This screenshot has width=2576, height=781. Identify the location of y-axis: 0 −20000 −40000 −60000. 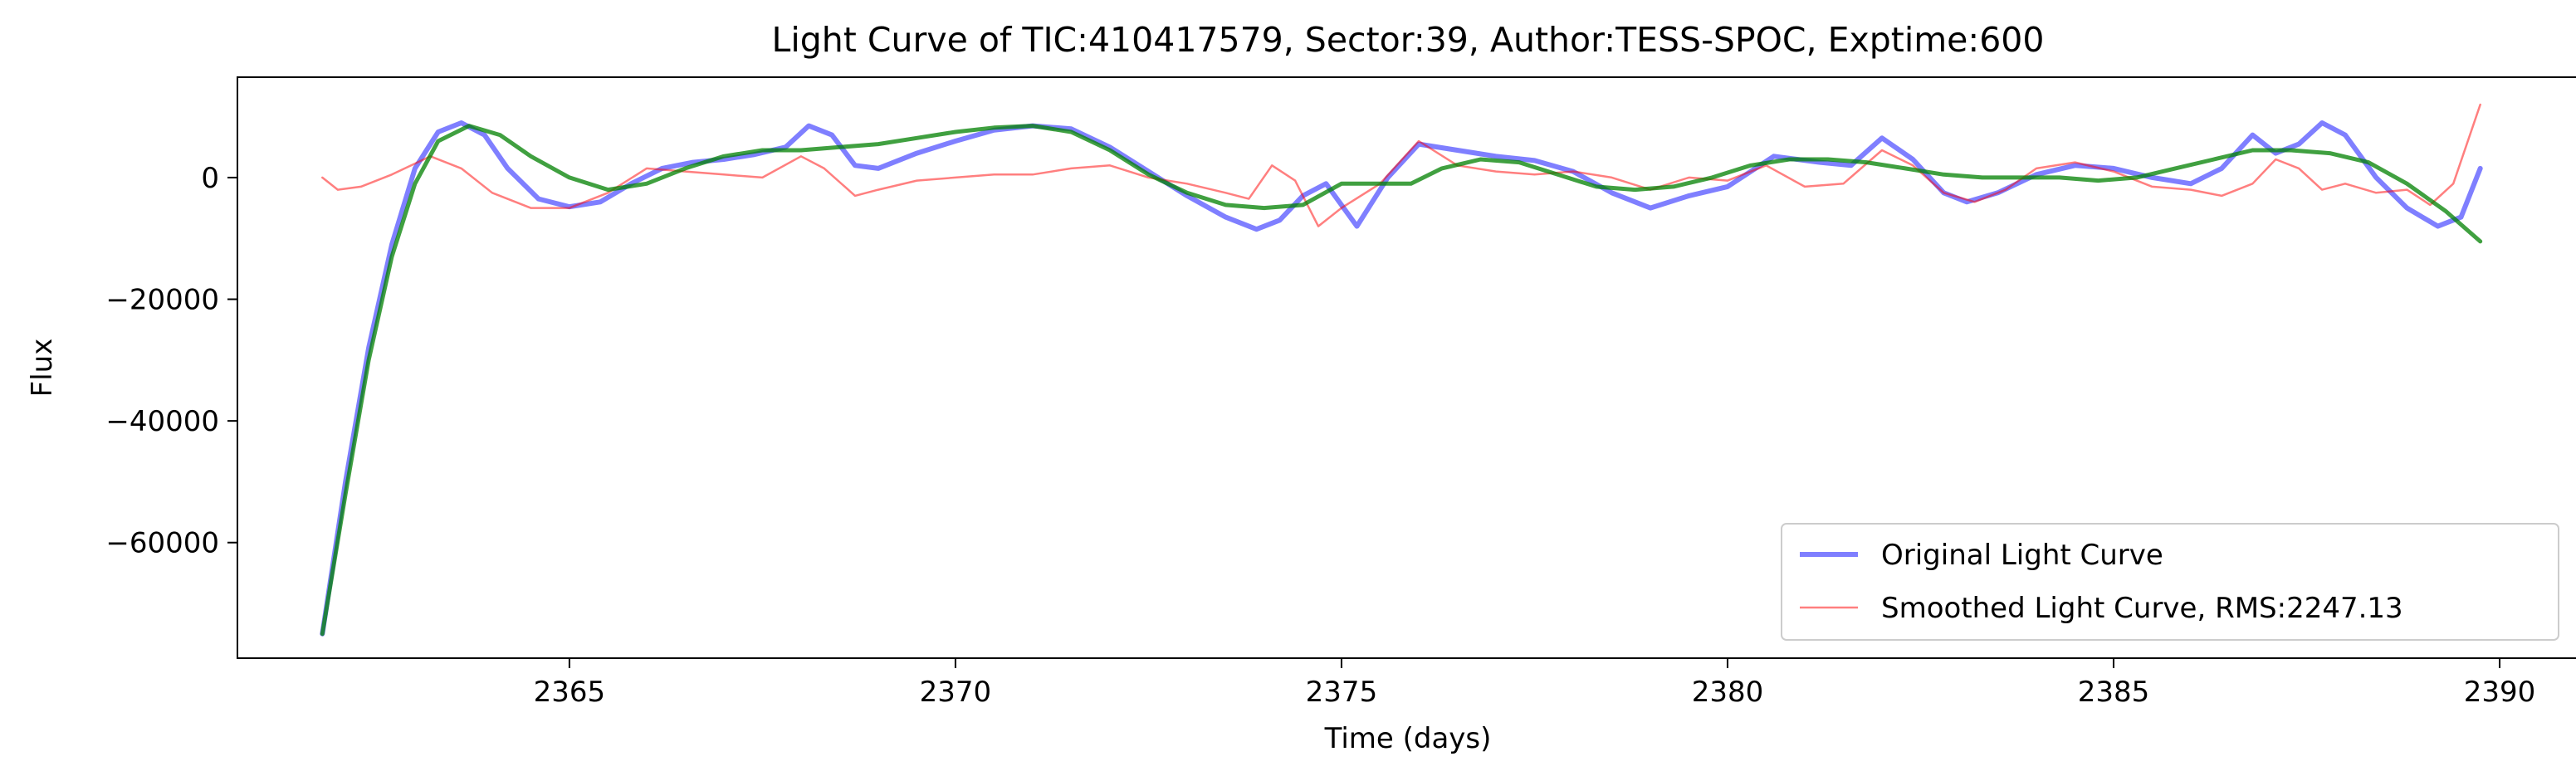
(171, 361).